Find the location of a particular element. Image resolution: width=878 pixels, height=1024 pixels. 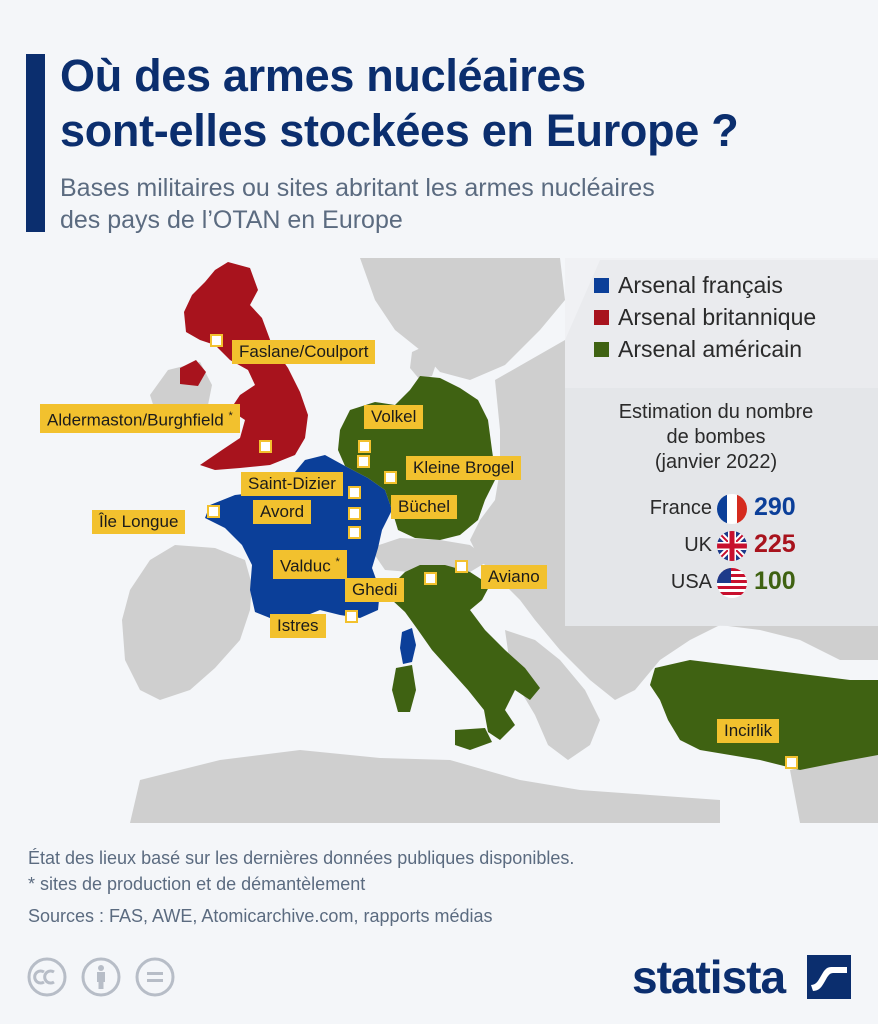

estimate-title-line-1: Estimation du nombre is located at coordinates (716, 412).